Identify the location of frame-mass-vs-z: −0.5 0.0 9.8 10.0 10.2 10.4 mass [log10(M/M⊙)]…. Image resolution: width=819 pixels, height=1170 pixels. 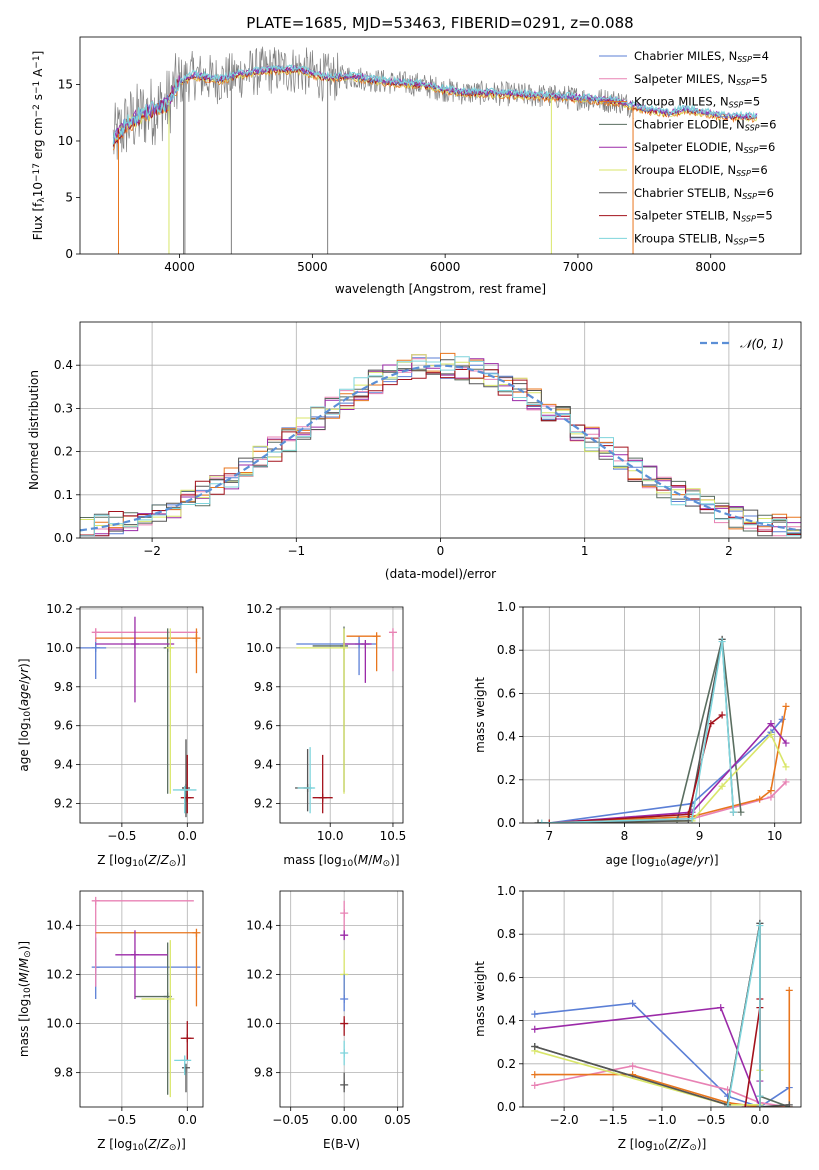
(110, 1021).